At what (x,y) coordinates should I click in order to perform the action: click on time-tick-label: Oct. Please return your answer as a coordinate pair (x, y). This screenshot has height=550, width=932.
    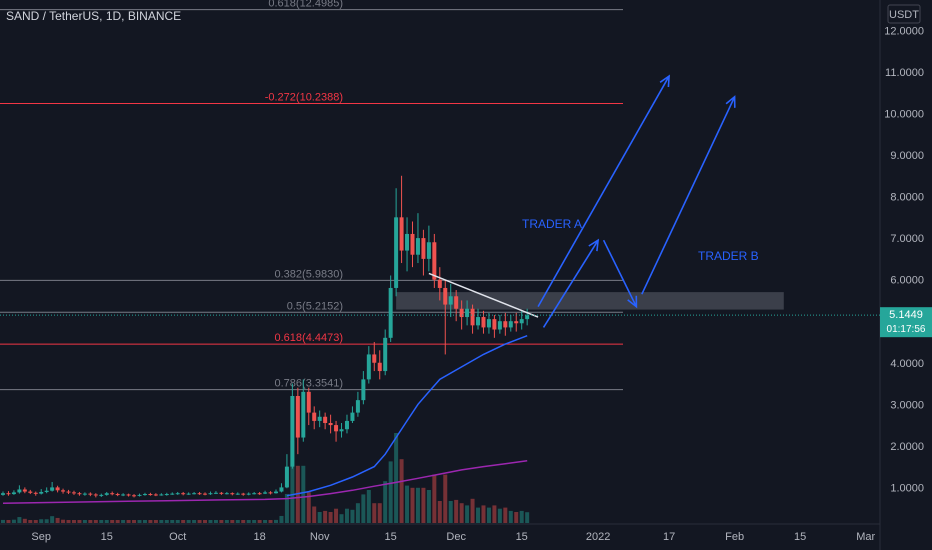
    Looking at the image, I should click on (177, 537).